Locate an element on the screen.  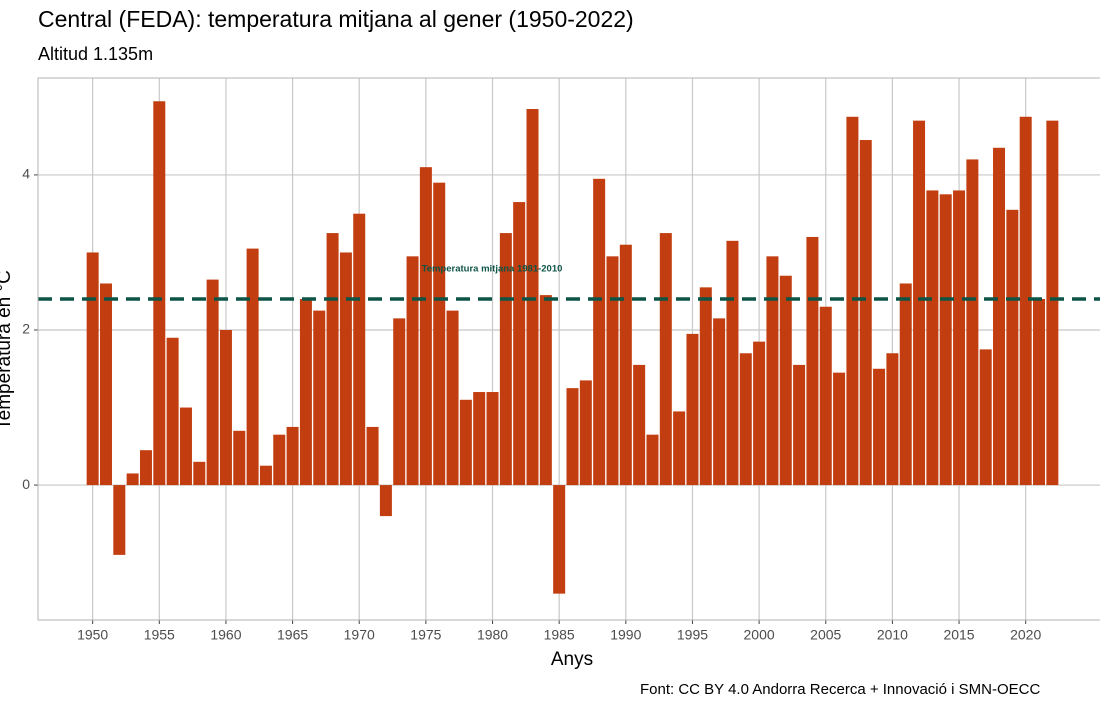
chart-subtitle: Altitud 1.135m is located at coordinates (95, 54).